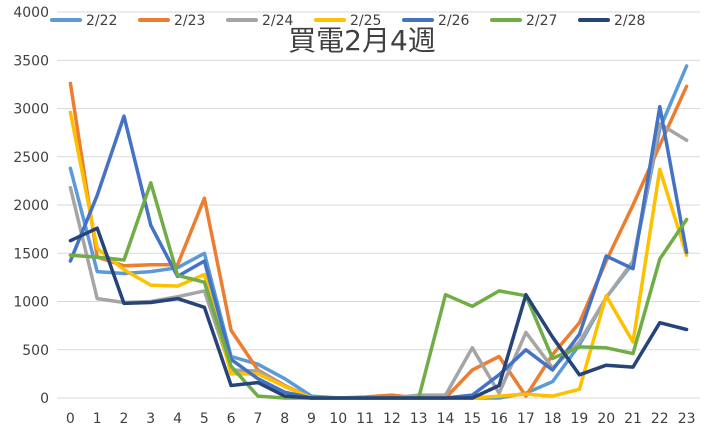 Image resolution: width=722 pixels, height=435 pixels. I want to click on chart-title: 買電2月4週, so click(362, 40).